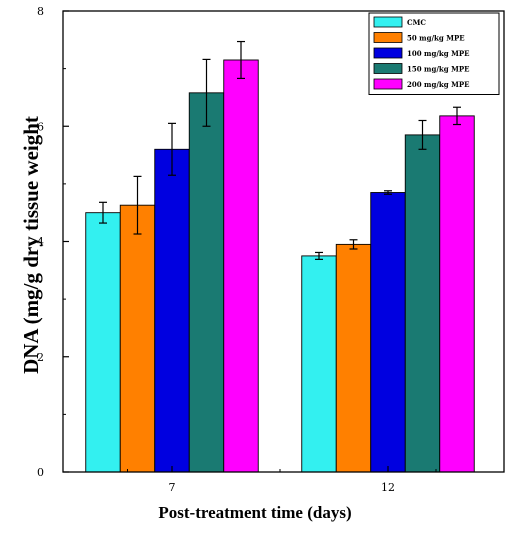 Image resolution: width=512 pixels, height=548 pixels. Describe the element at coordinates (40, 357) in the screenshot. I see `y-tick-label-2: 2` at that location.